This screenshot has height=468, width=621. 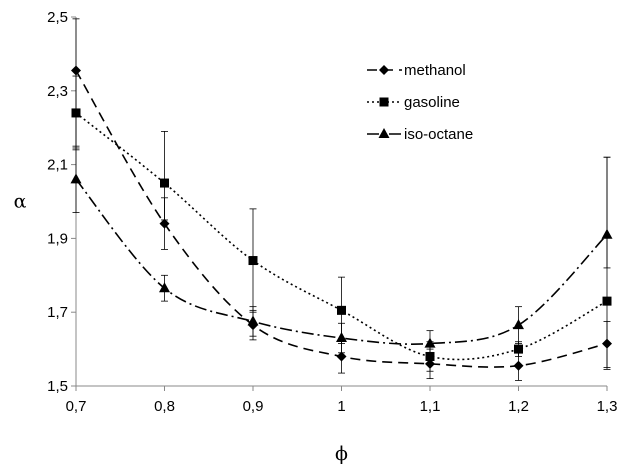 I want to click on x-tick-label: 1,1, so click(x=430, y=406).